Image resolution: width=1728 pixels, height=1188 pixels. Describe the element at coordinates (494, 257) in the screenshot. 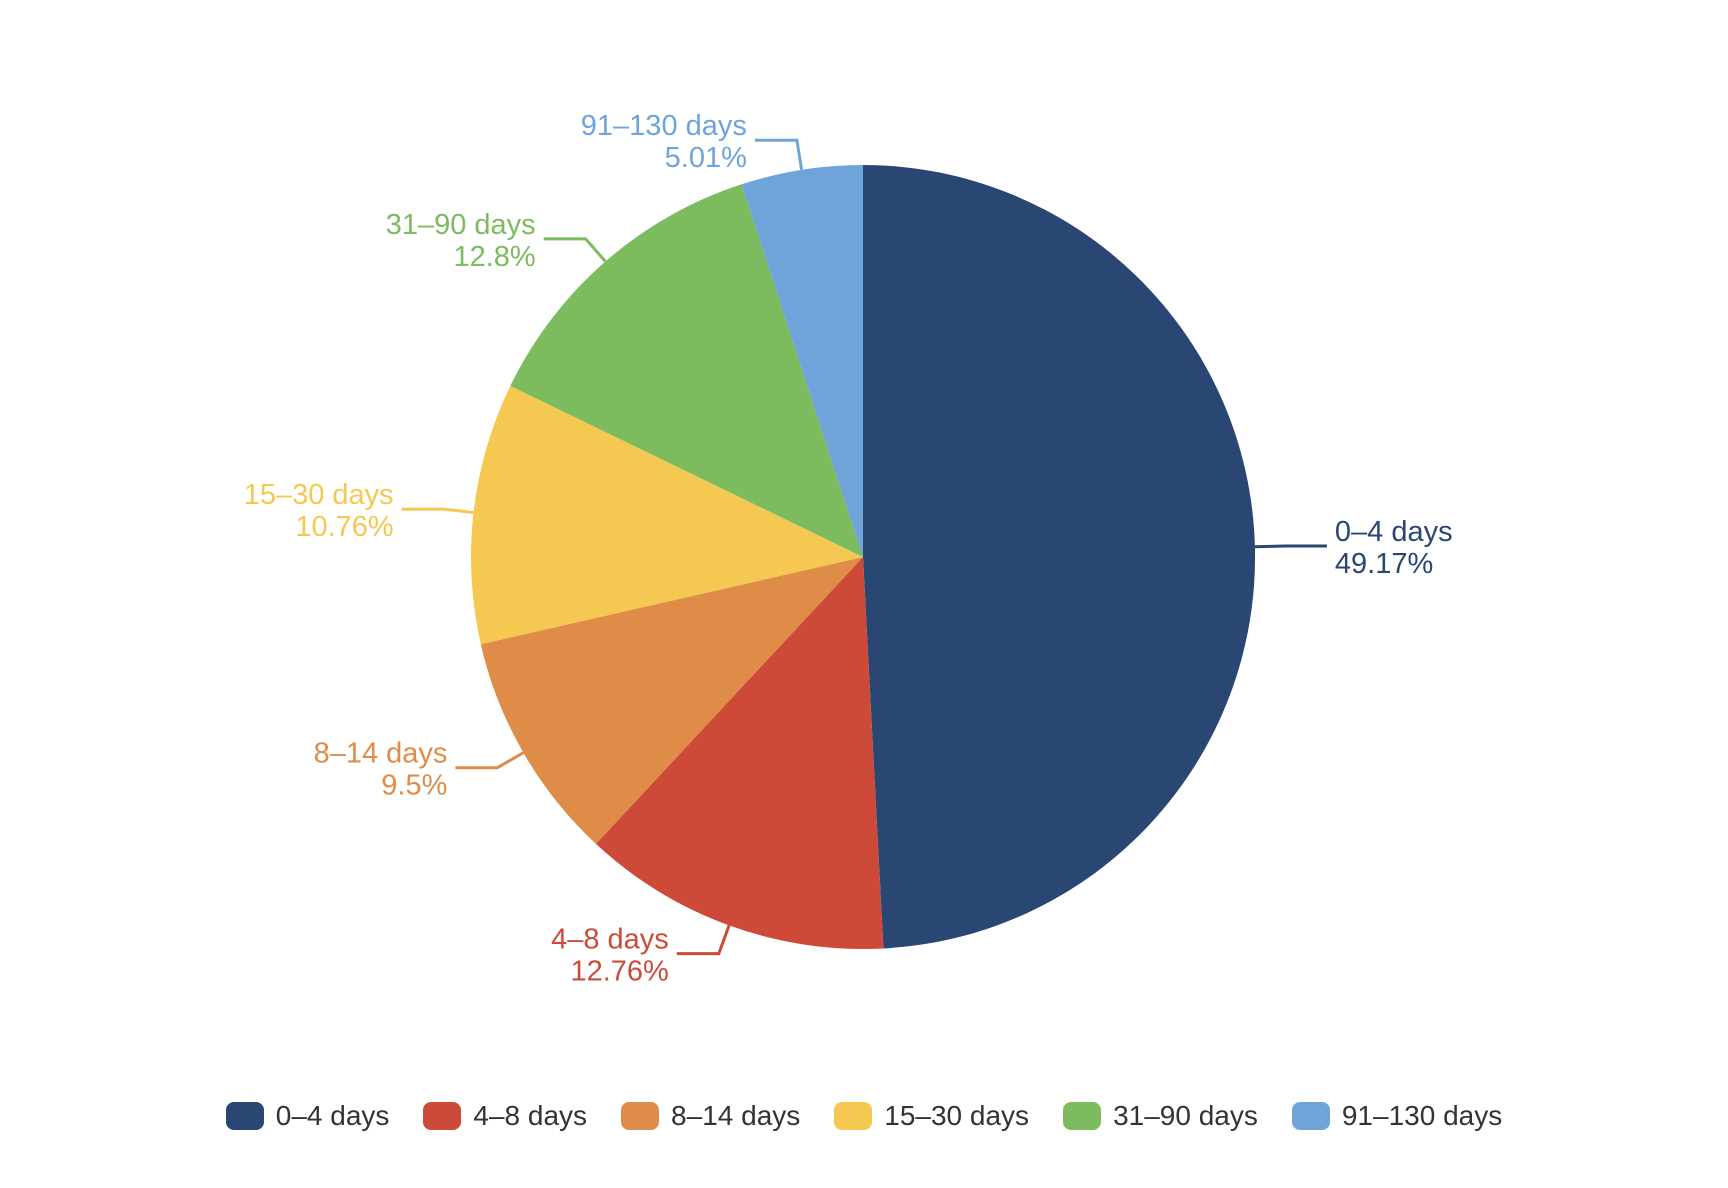

I see `slice-label-percent-31-90-days: 12.8%` at that location.